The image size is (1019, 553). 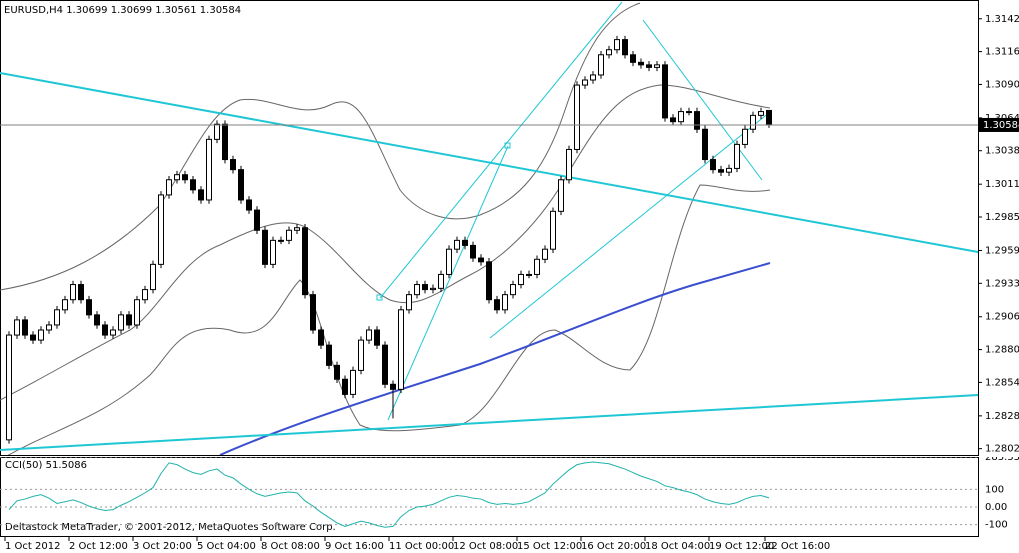 I want to click on y-tick-label: 1.29590, so click(x=1002, y=250).